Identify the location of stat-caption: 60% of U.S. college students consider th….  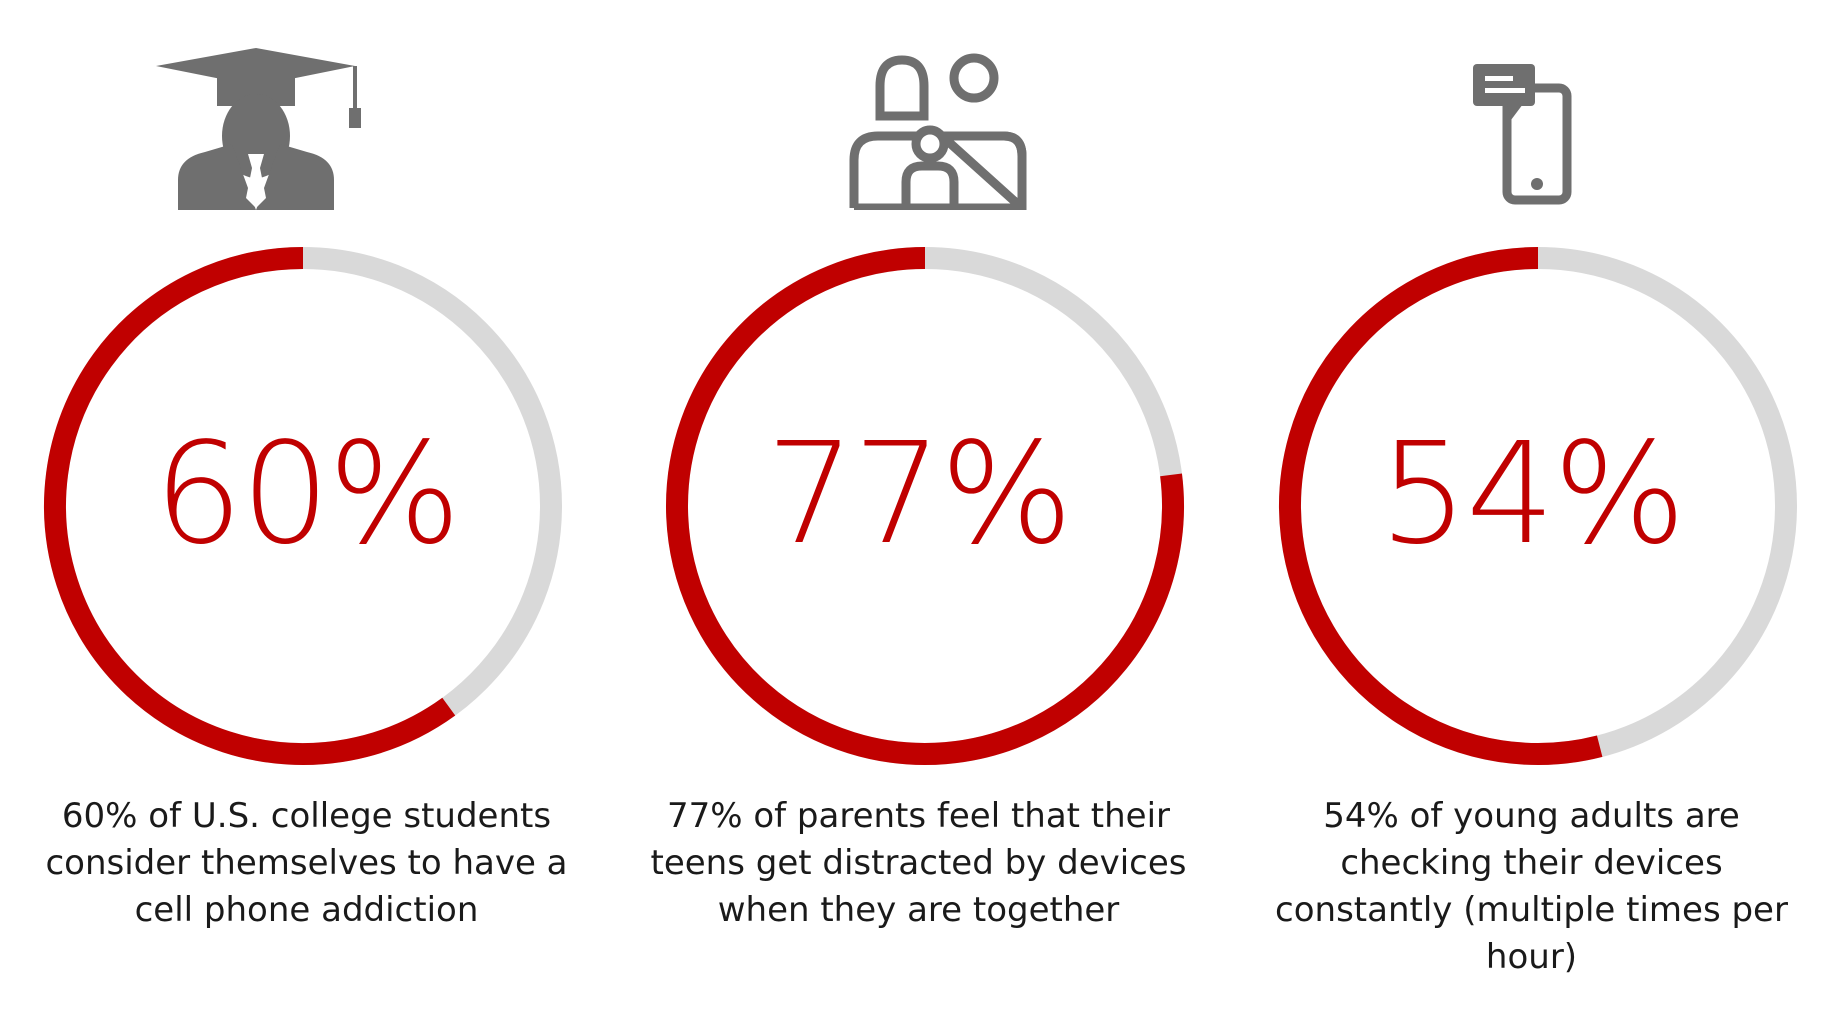
(306, 863).